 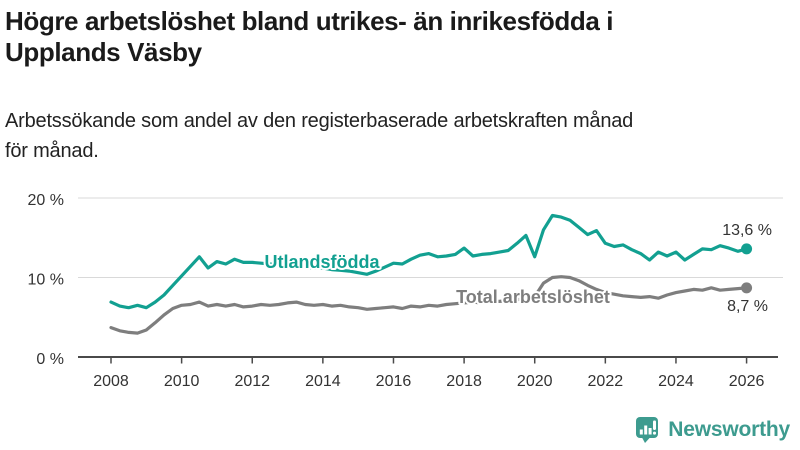 I want to click on end-value-label-total: 8,7 %, so click(x=747, y=306).